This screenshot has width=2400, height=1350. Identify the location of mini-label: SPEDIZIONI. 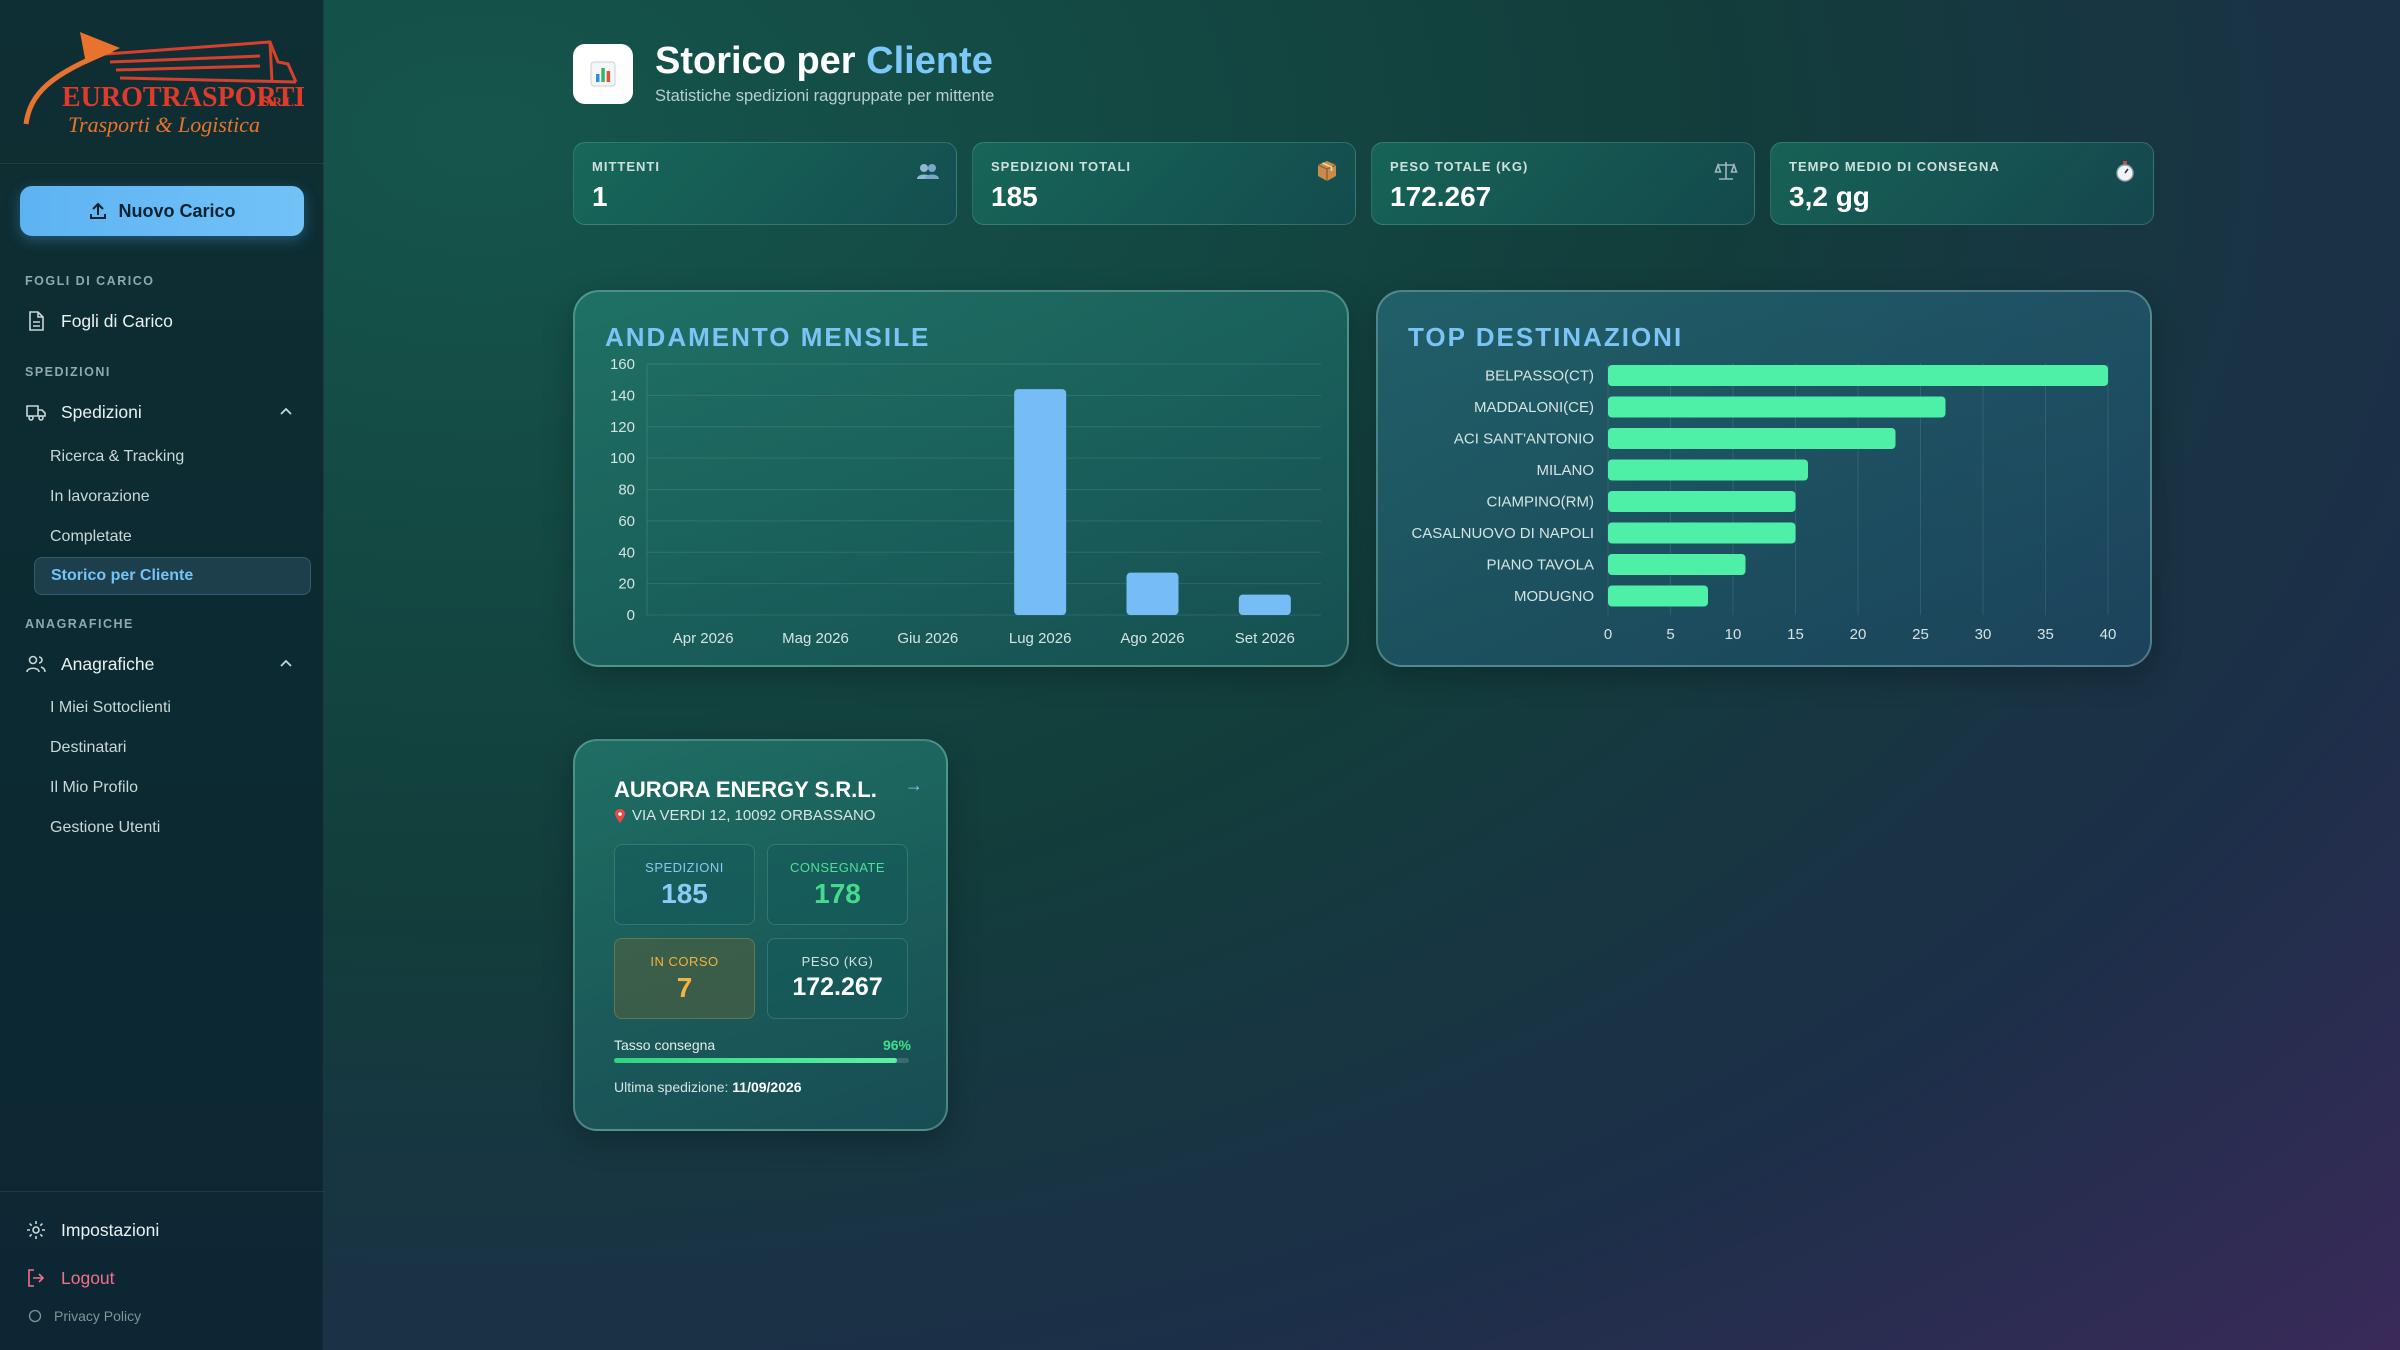
(684, 867).